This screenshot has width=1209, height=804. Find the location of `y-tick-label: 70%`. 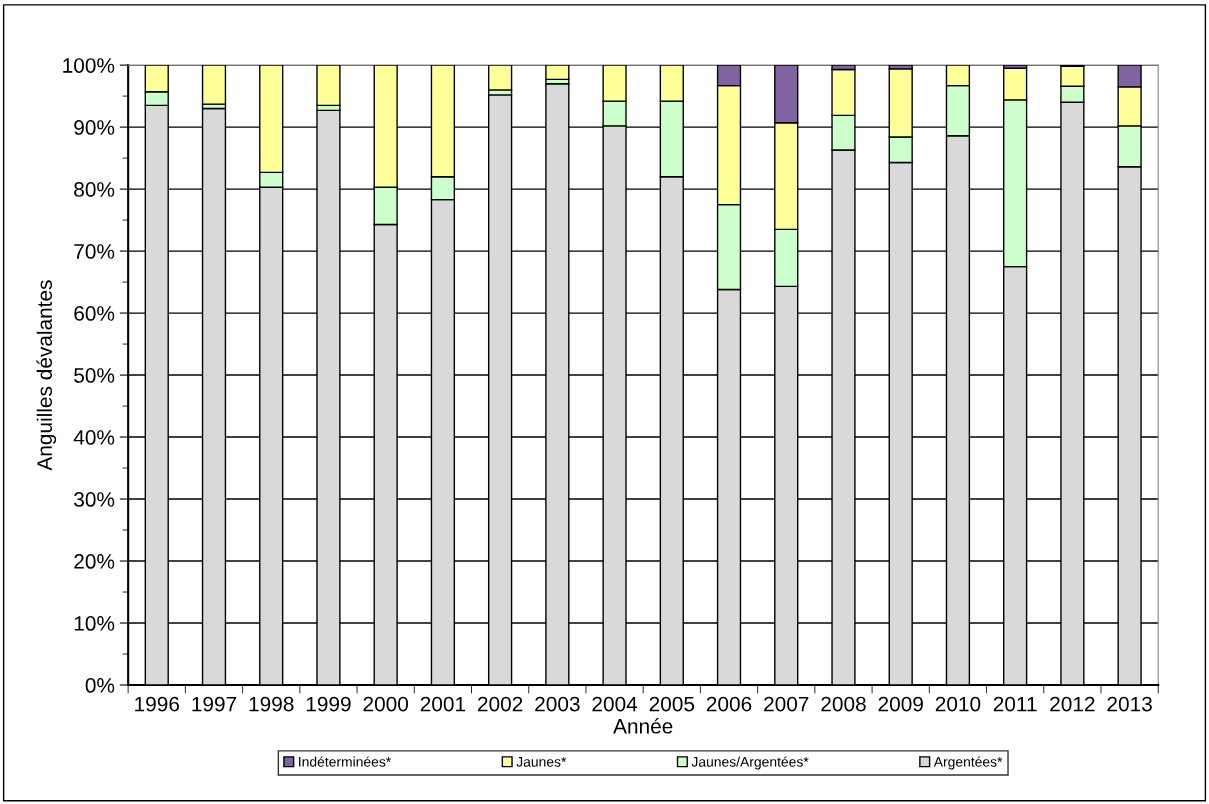

y-tick-label: 70% is located at coordinates (94, 251).